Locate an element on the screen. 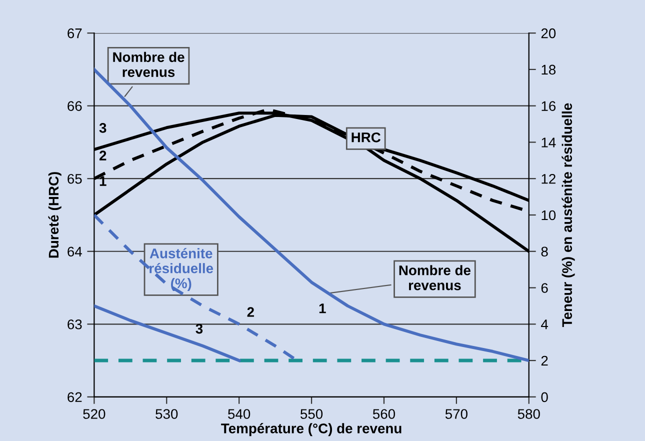  y-tick-label: 67 is located at coordinates (75, 33).